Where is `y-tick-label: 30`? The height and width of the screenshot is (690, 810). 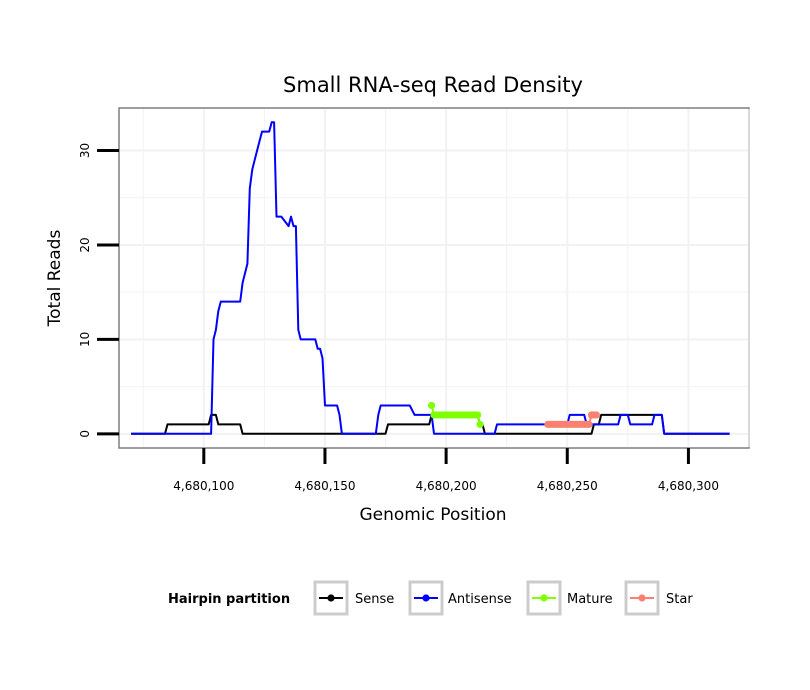
y-tick-label: 30 is located at coordinates (85, 150).